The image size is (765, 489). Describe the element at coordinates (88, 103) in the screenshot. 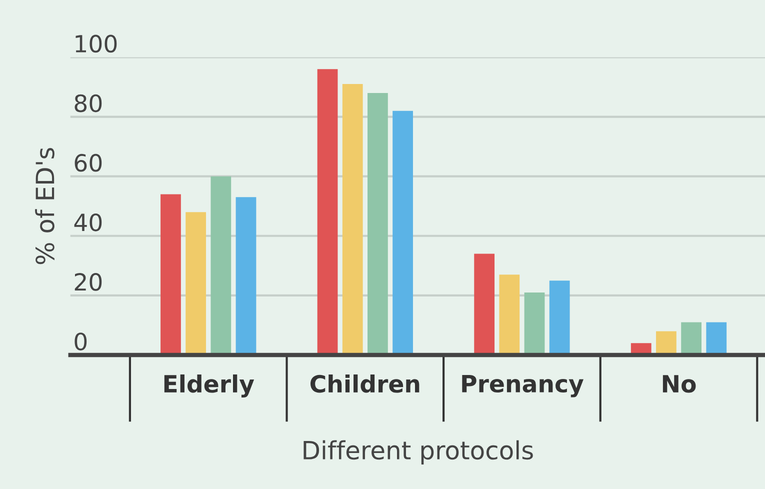

I see `y-tick-label: 80` at that location.